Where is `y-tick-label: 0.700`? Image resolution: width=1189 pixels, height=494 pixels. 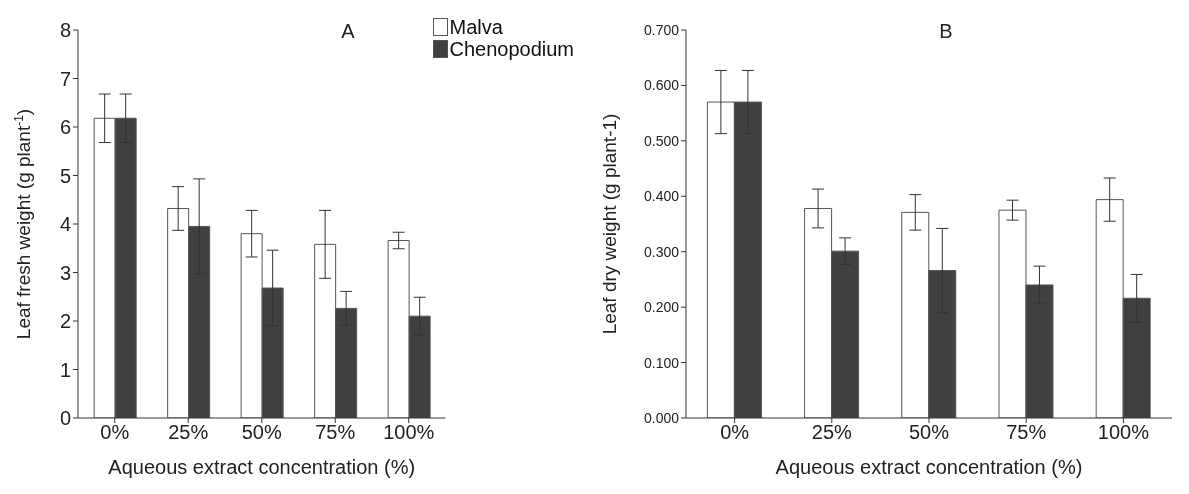
y-tick-label: 0.700 is located at coordinates (661, 29).